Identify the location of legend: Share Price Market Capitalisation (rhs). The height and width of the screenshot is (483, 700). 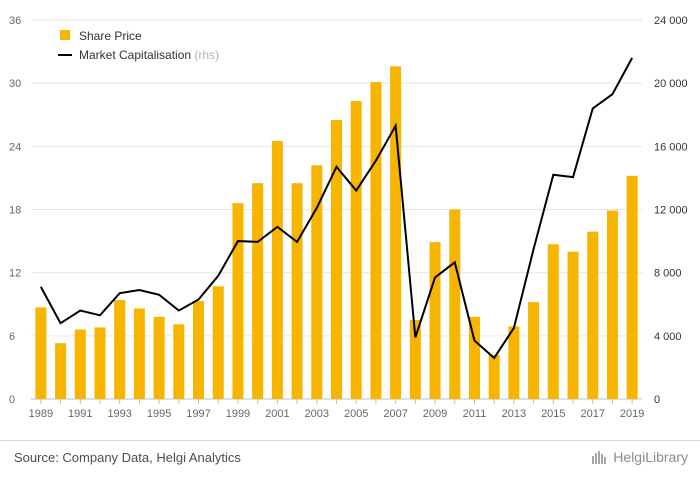
(138, 45).